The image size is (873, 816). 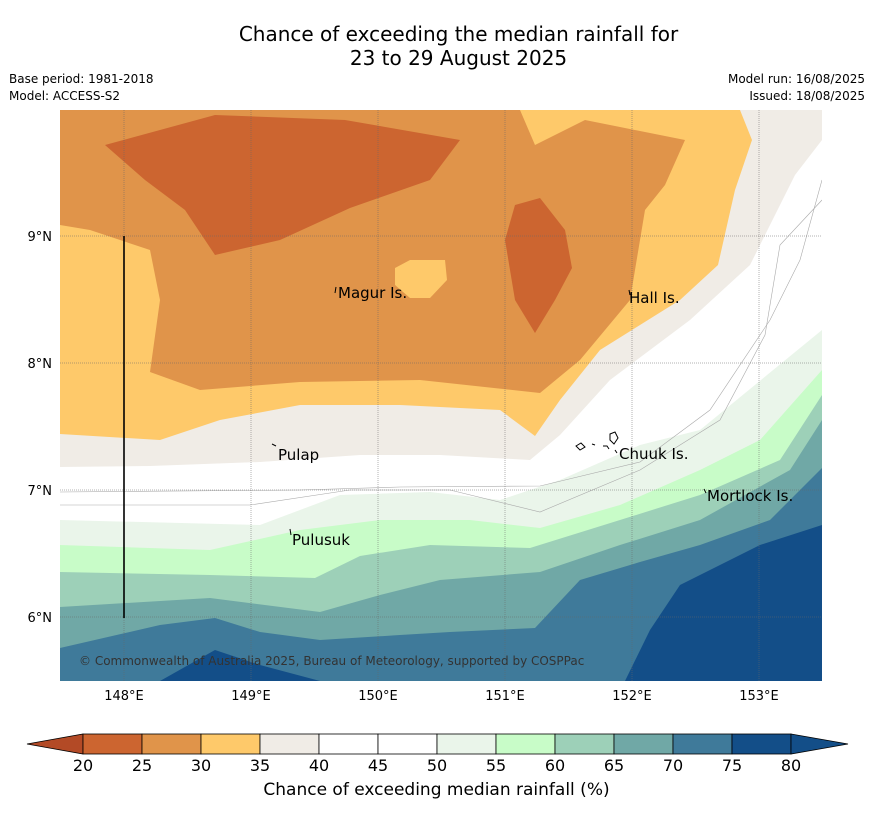 I want to click on lon-label-152e: 152°E, so click(x=632, y=696).